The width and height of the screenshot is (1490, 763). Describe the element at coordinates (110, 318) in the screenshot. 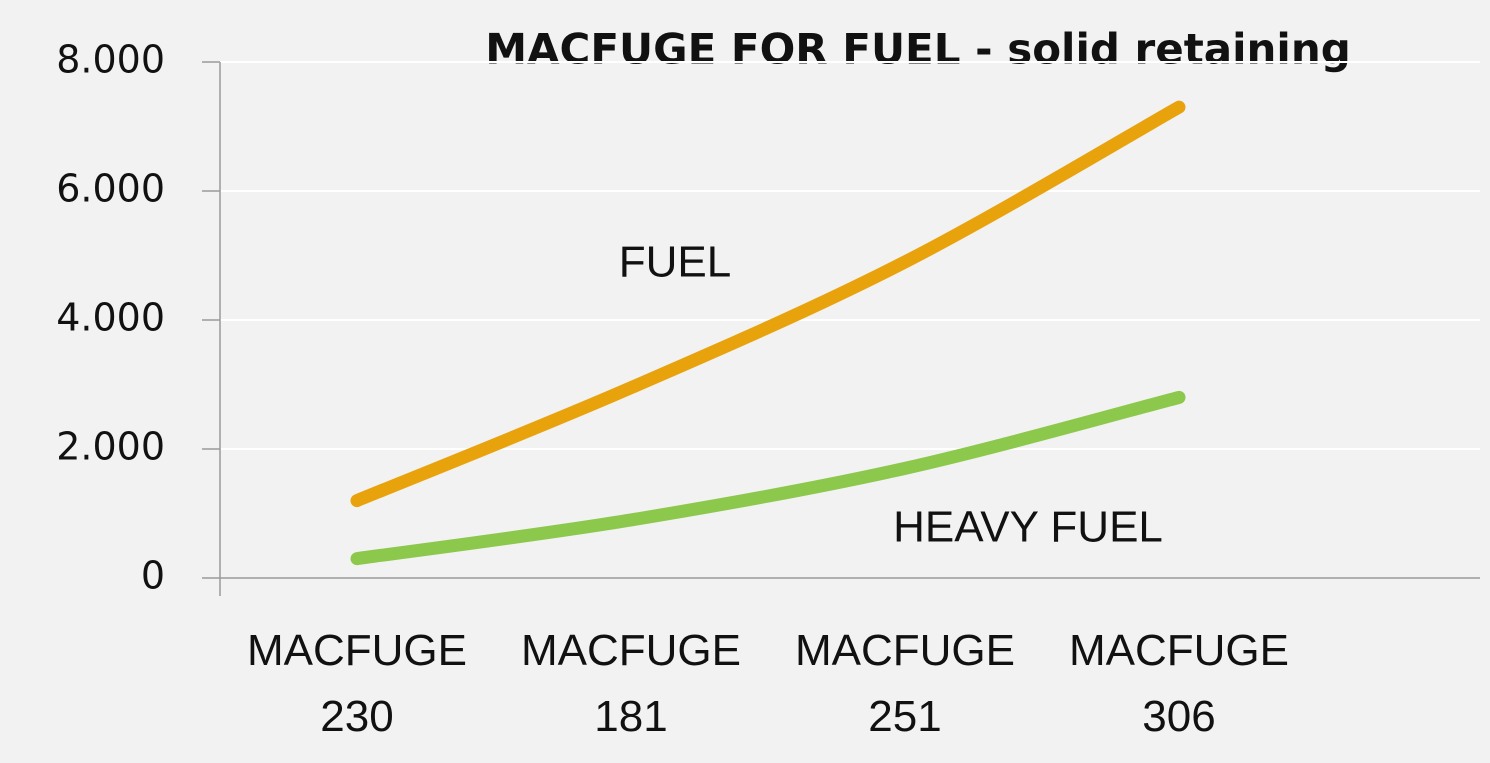

I see `y-tick-label: 4.000` at that location.